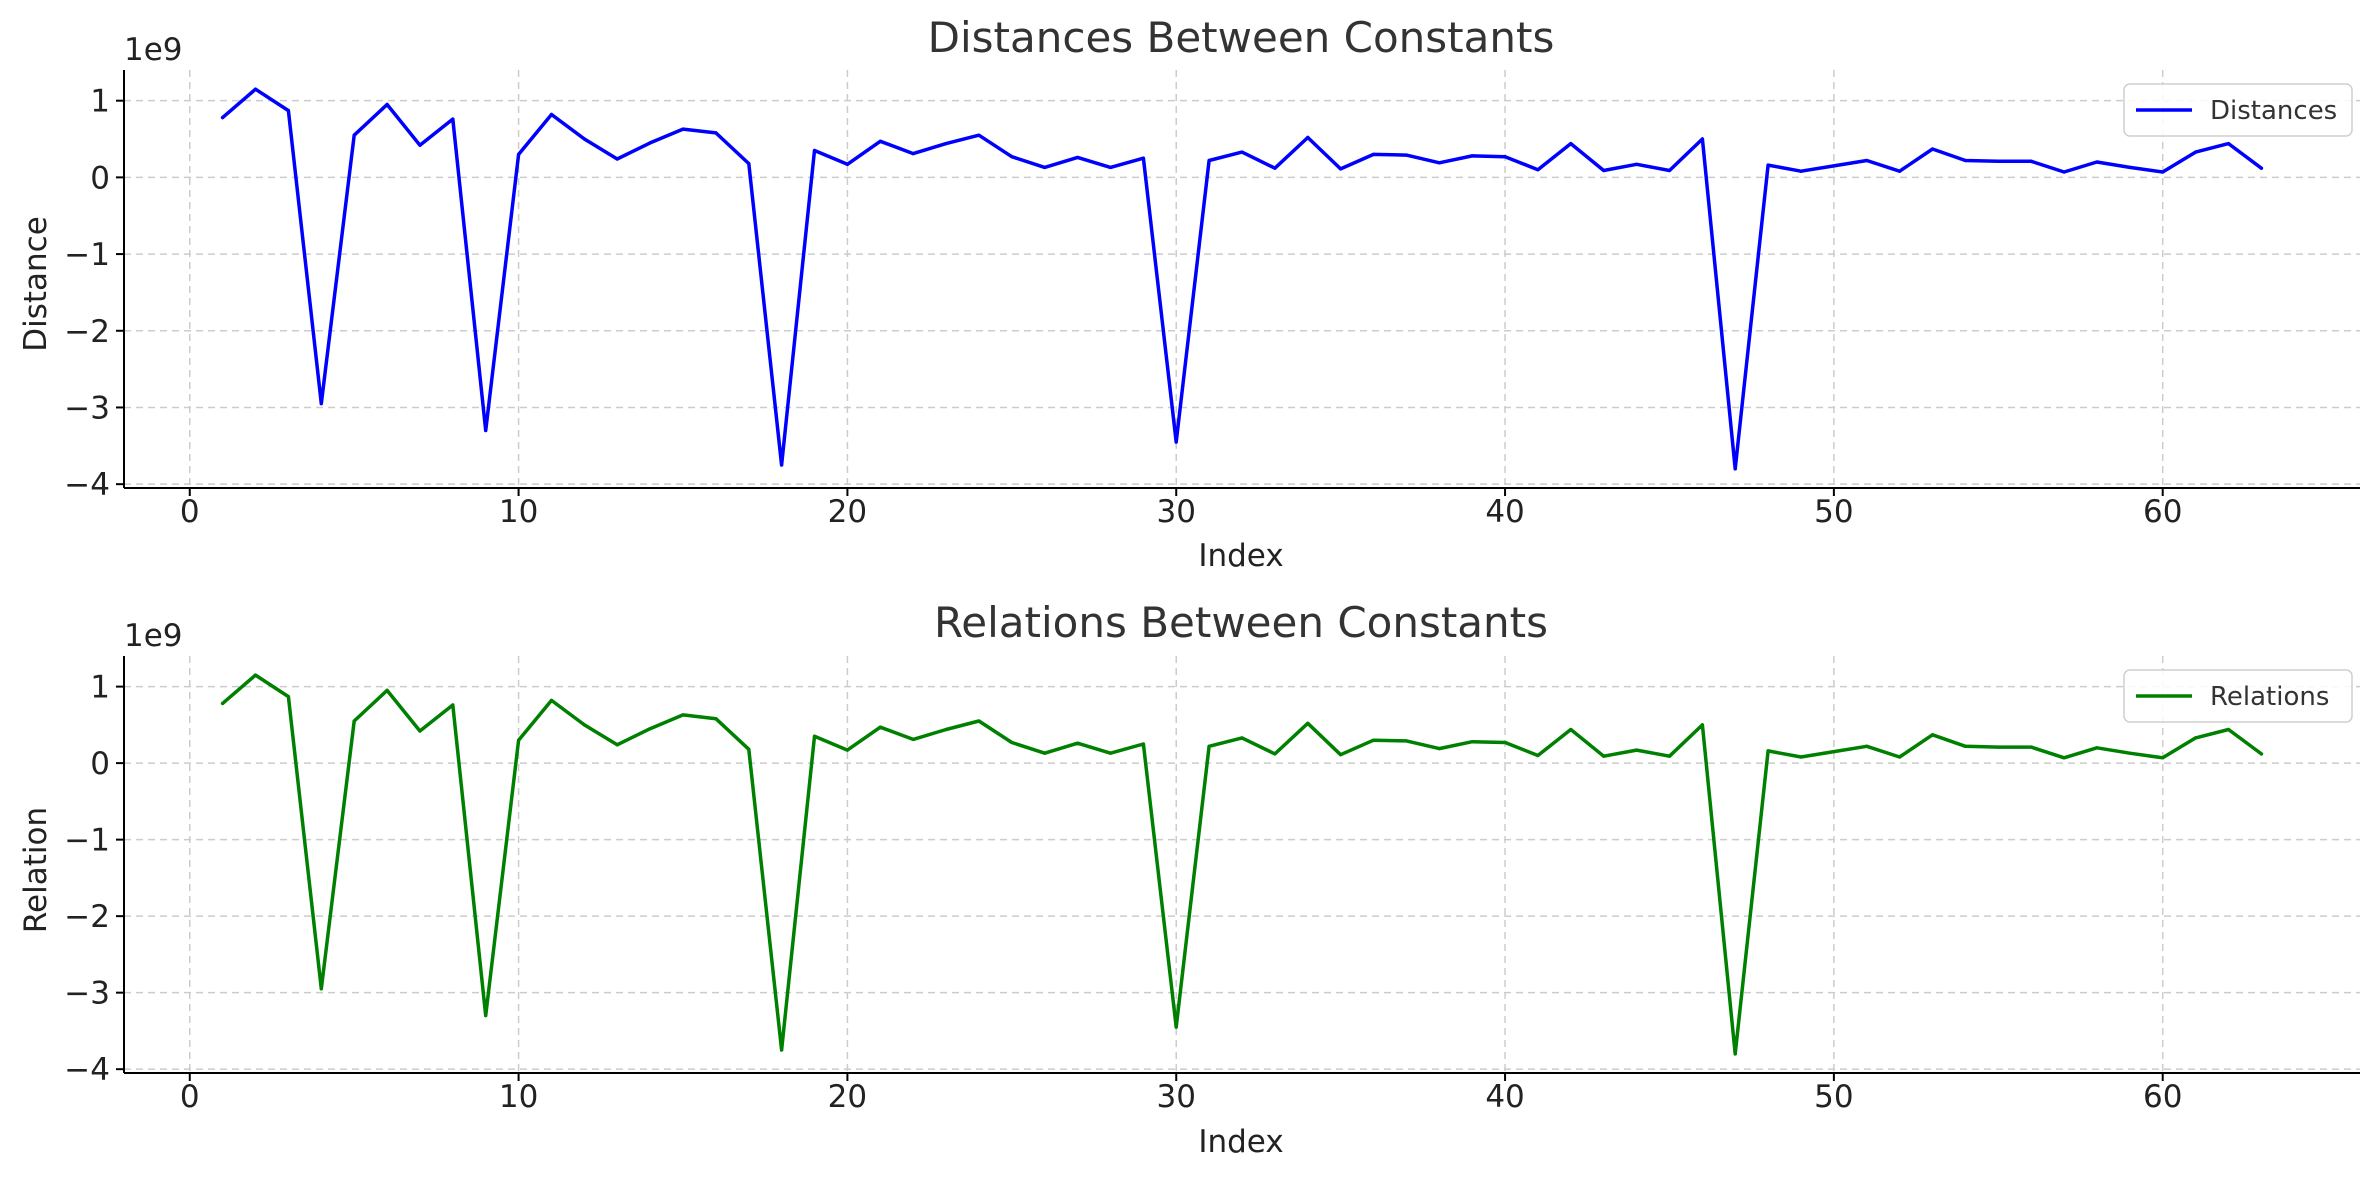  What do you see at coordinates (87, 485) in the screenshot?
I see `y-tick-label: −4` at bounding box center [87, 485].